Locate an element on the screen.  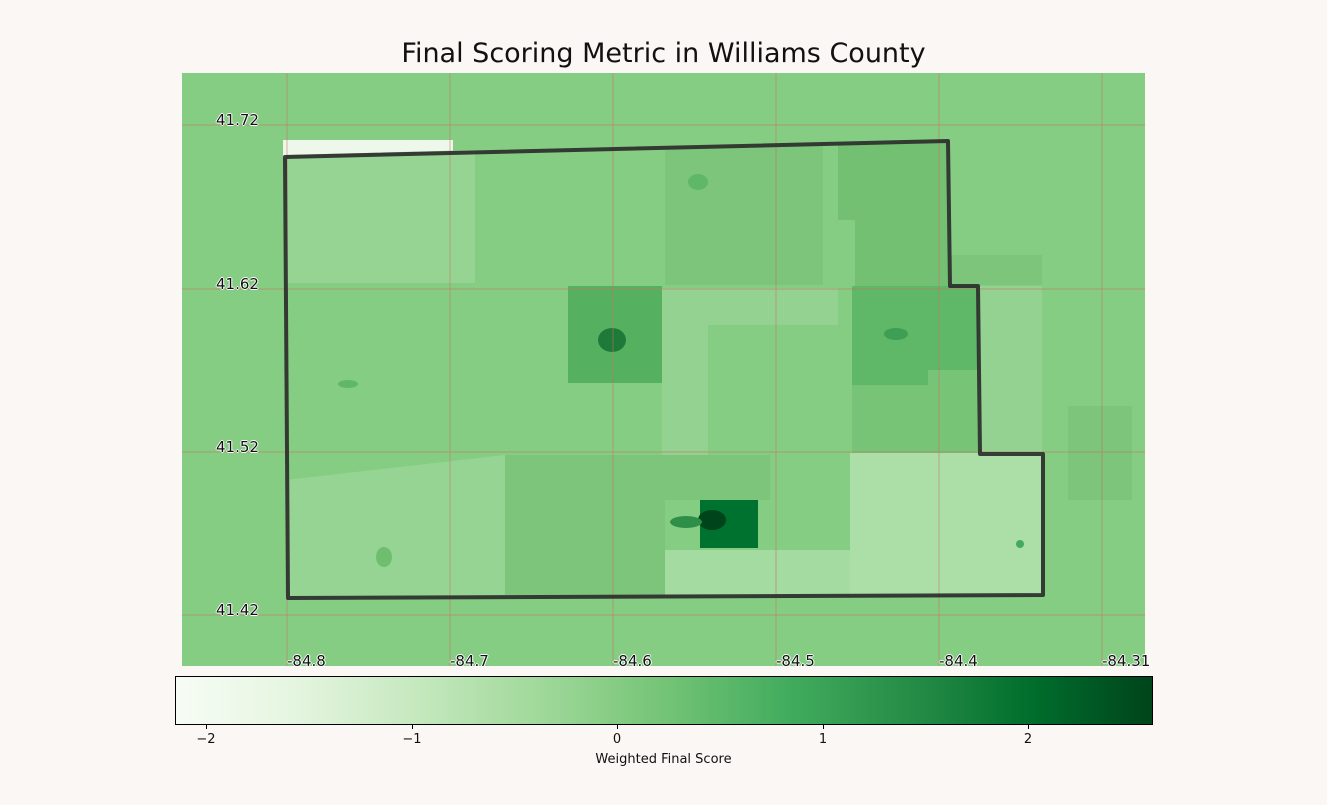
page-title: Final Scoring Metric in Williams County is located at coordinates (663, 53).